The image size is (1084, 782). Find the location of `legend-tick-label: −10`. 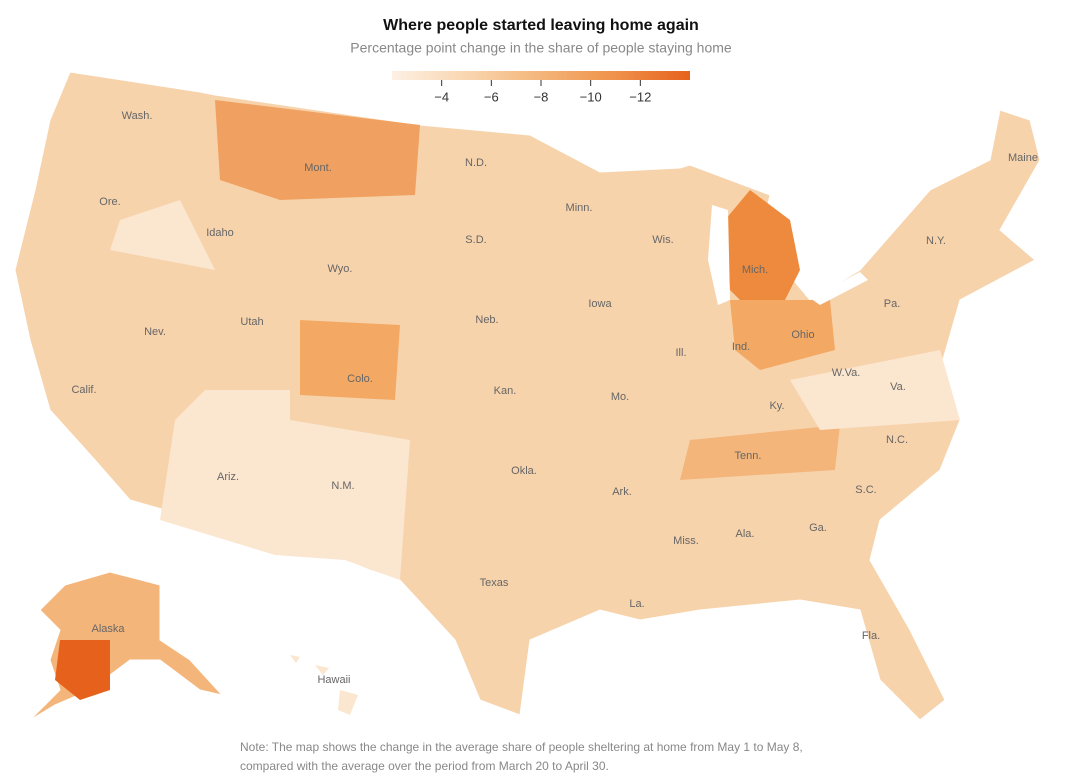

legend-tick-label: −10 is located at coordinates (591, 96).